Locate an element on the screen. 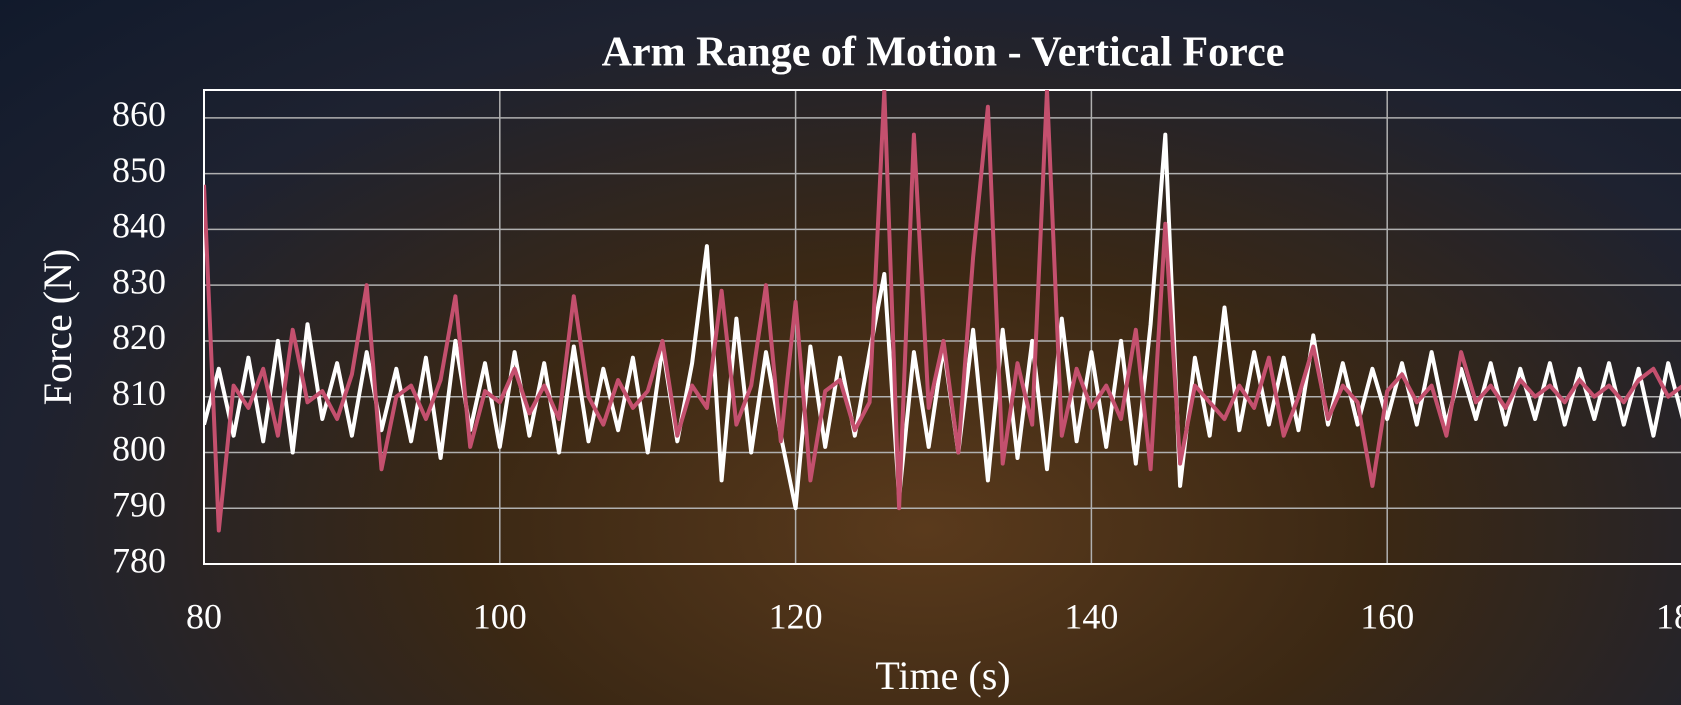  y-tick-label: 860 is located at coordinates (139, 114).